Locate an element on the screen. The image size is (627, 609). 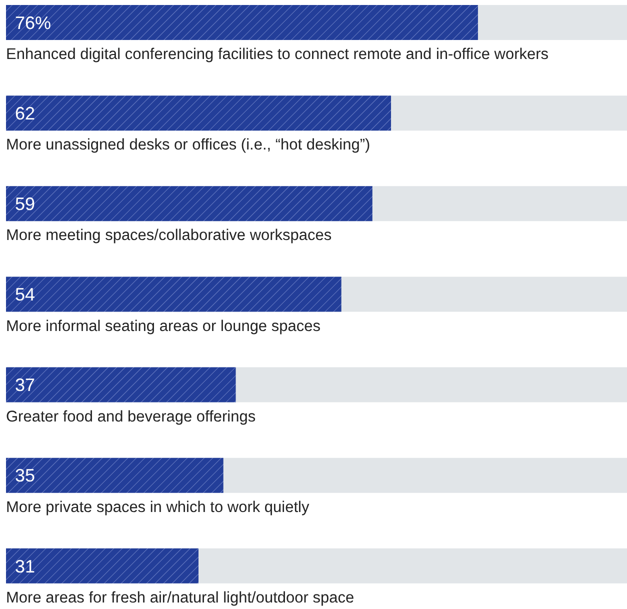
data-label: 76% is located at coordinates (33, 22).